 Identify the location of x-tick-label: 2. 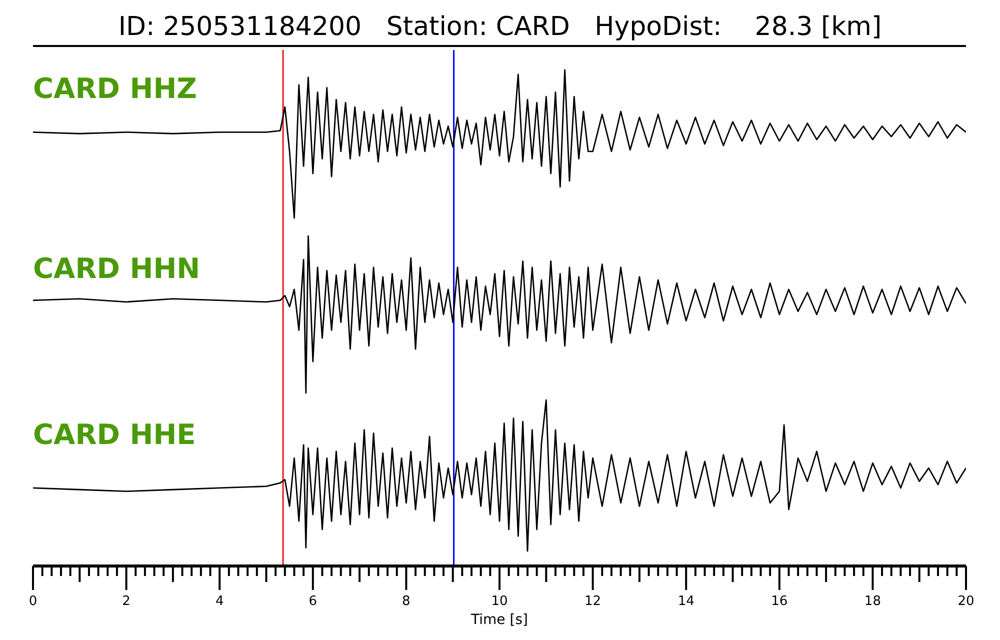
(126, 601).